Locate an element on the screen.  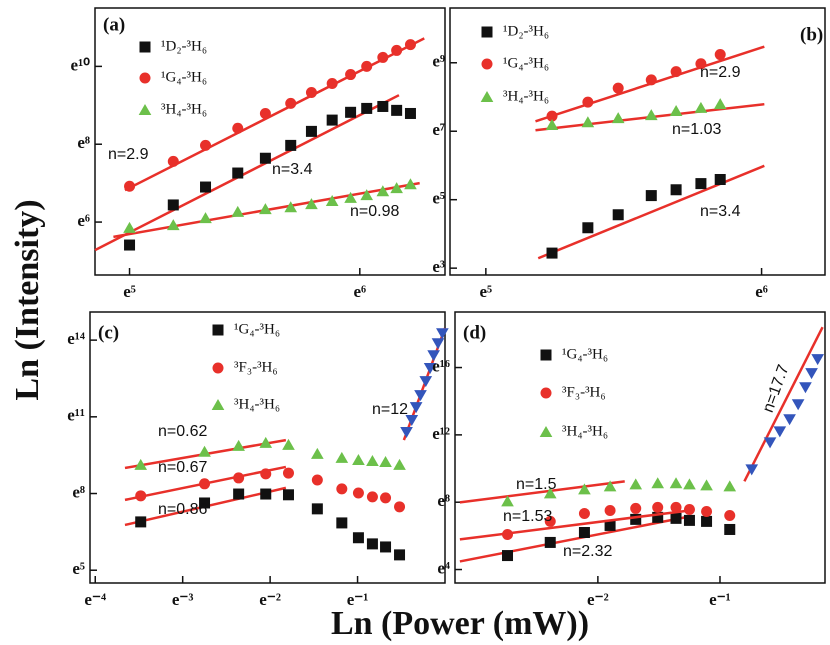
panel-label: (b) is located at coordinates (811, 34).